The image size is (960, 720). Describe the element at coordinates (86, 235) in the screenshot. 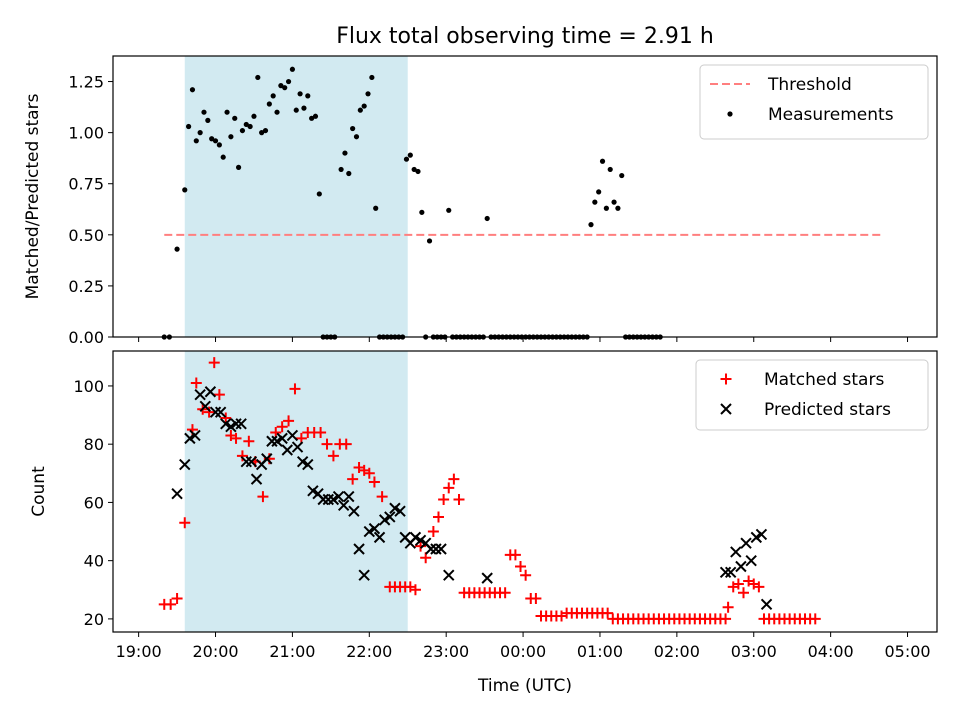

I see `y-tick-label: 0.50` at that location.